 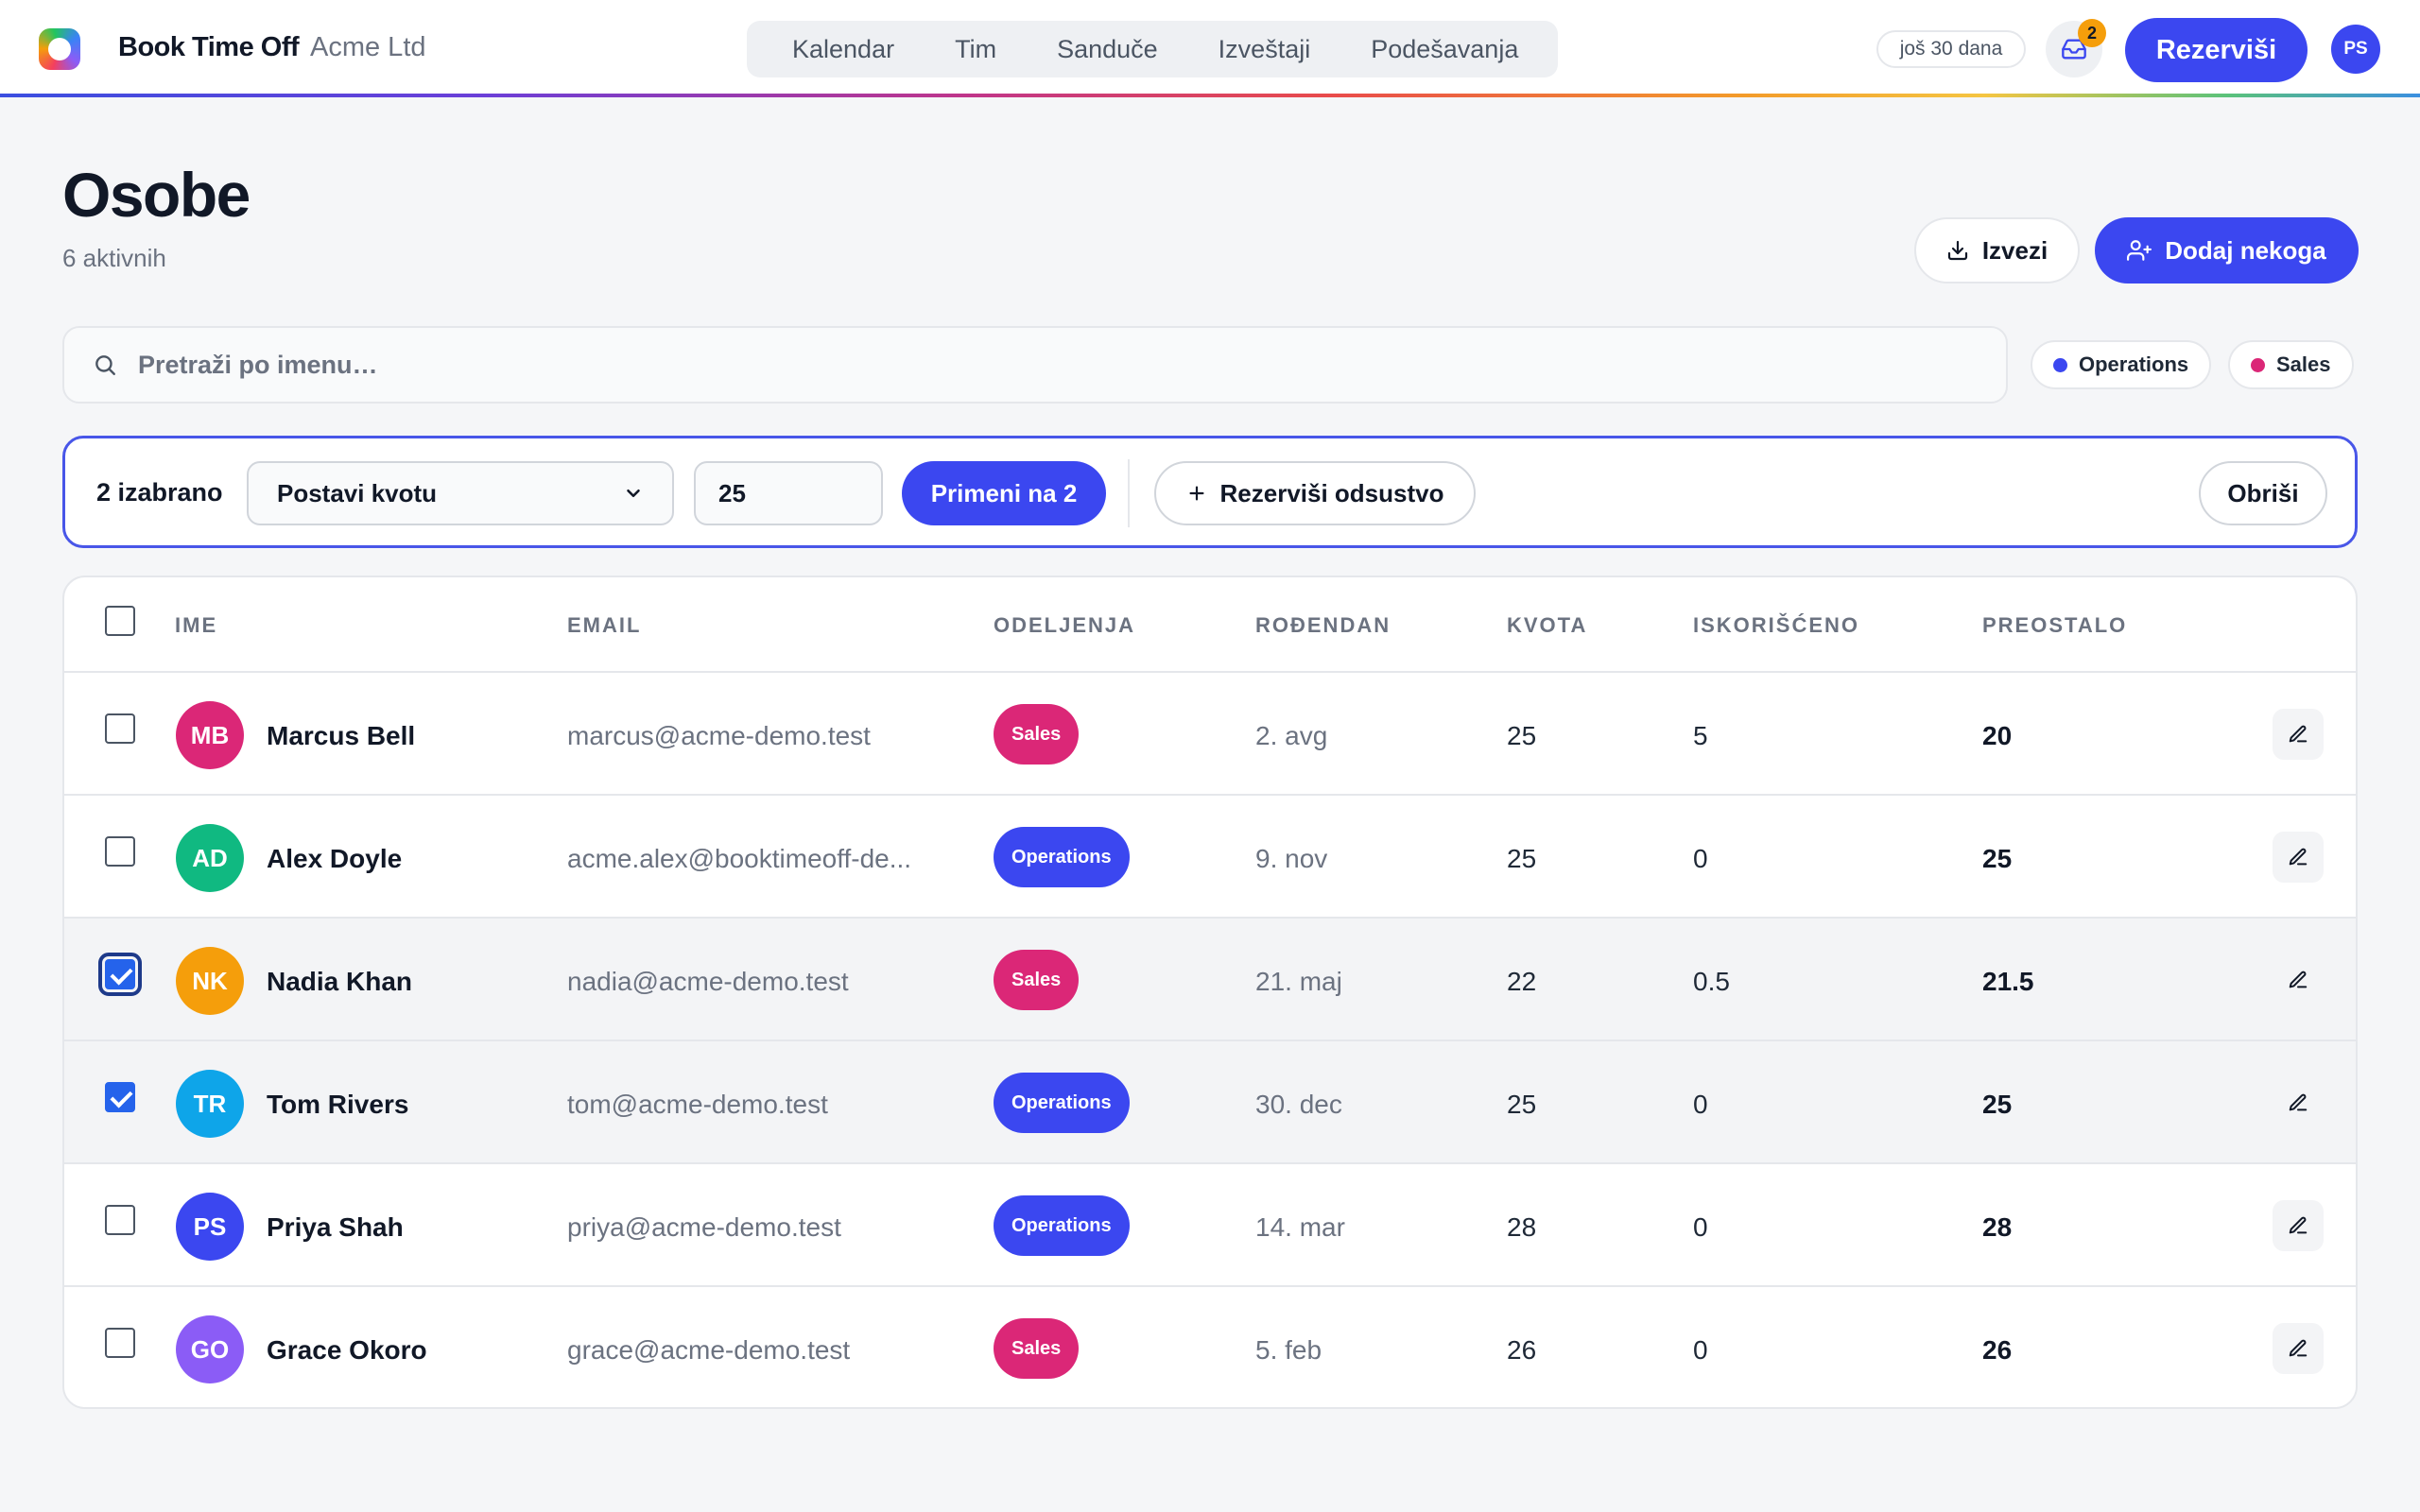 What do you see at coordinates (2074, 49) in the screenshot?
I see `inbox-icon` at bounding box center [2074, 49].